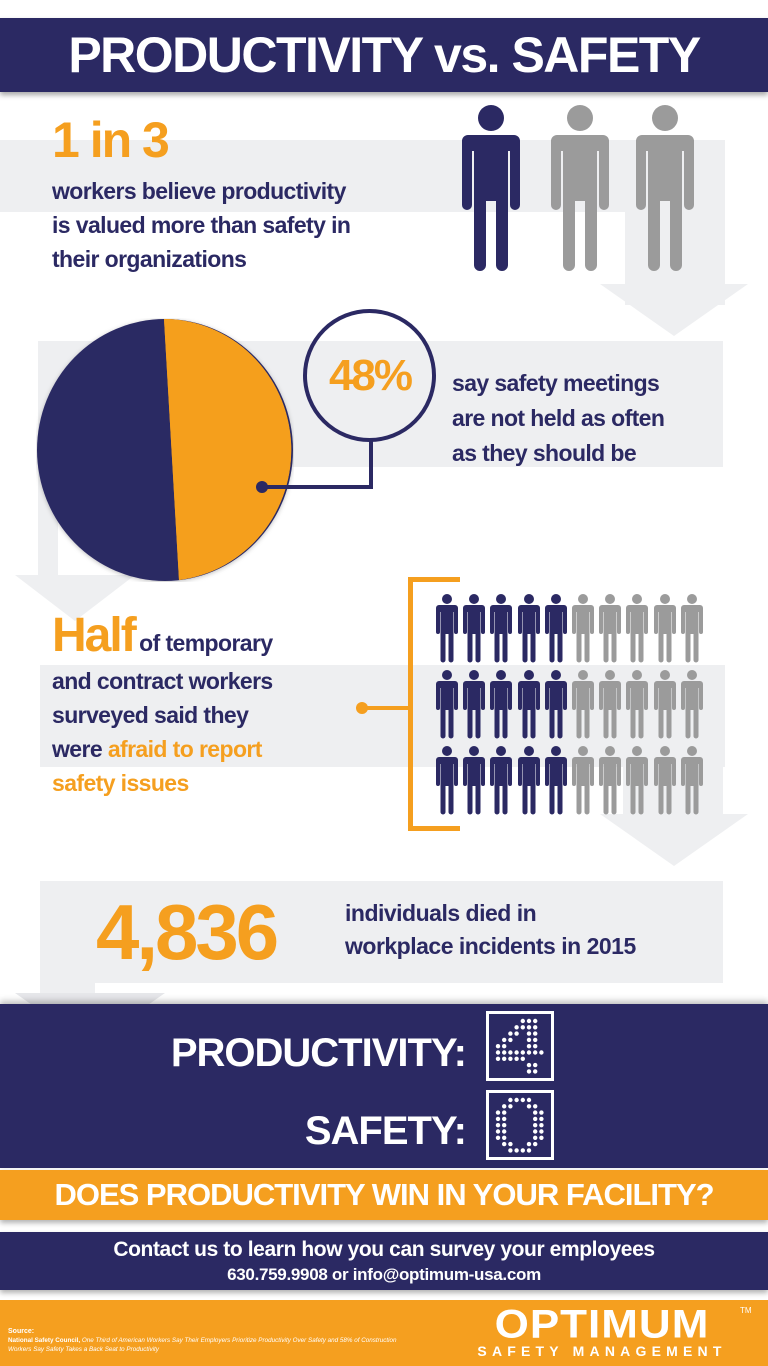  I want to click on stat-text-line: were afraid to report, so click(212, 749).